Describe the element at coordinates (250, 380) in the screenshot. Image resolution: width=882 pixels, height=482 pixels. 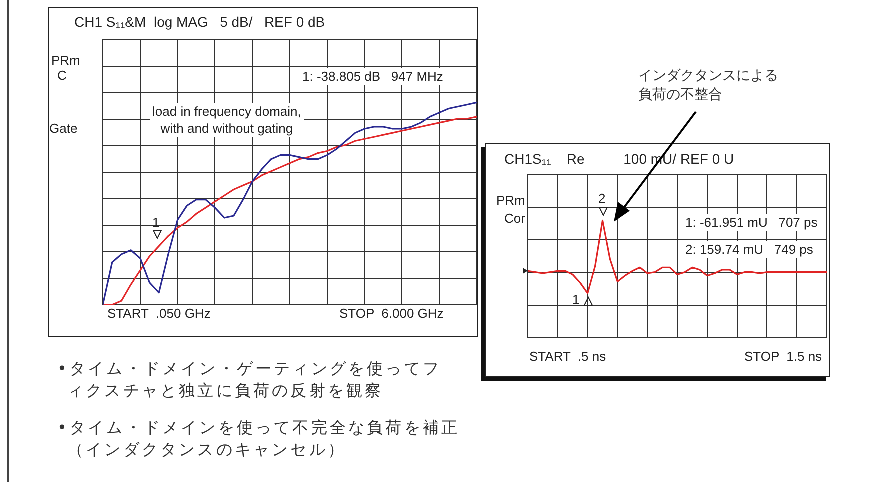
I see `text: •タイム・ドメイン・ゲーティングを使ってフィクスチャと独立に負荷の反射を観察` at that location.